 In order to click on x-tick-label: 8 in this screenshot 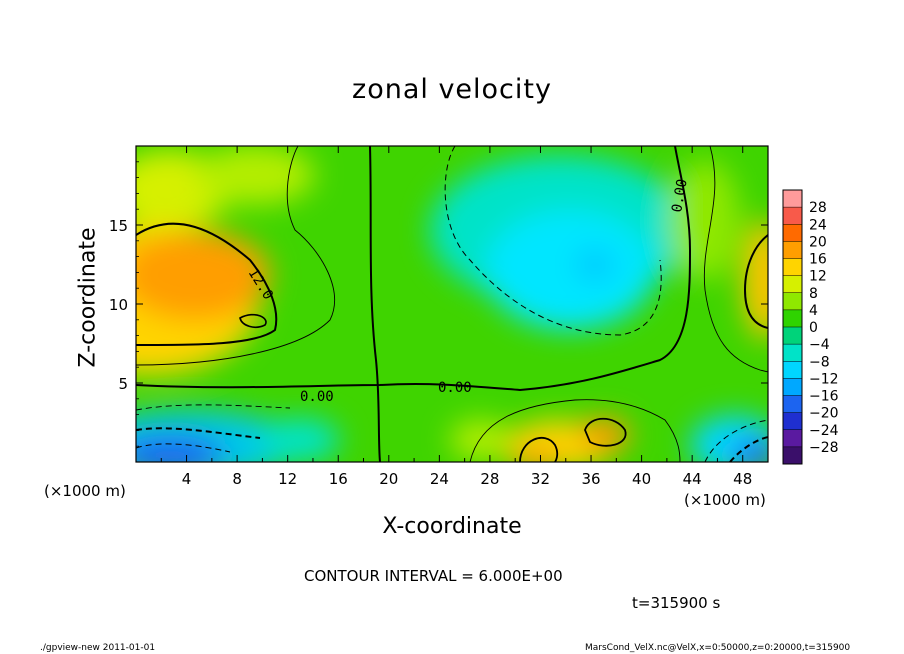, I will do `click(237, 479)`.